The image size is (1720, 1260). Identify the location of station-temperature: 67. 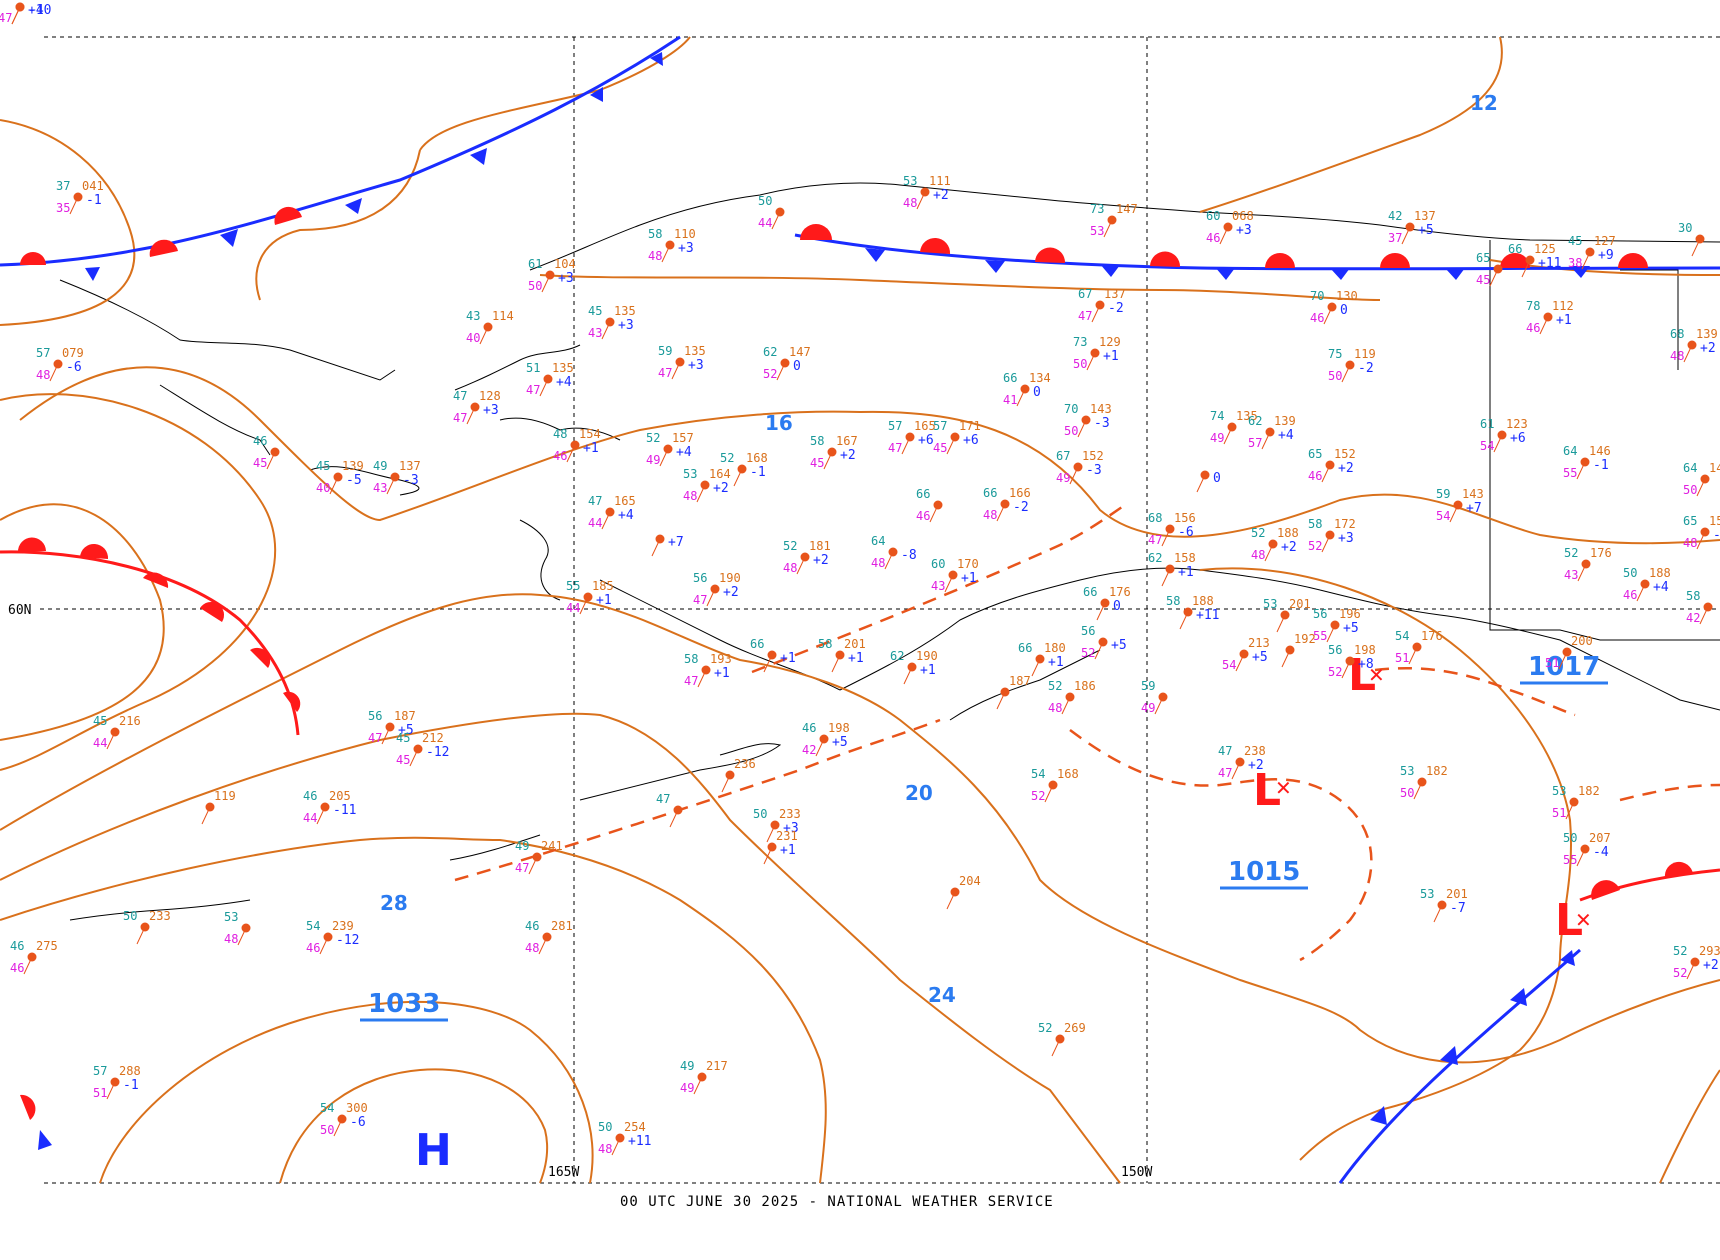
(1085, 294).